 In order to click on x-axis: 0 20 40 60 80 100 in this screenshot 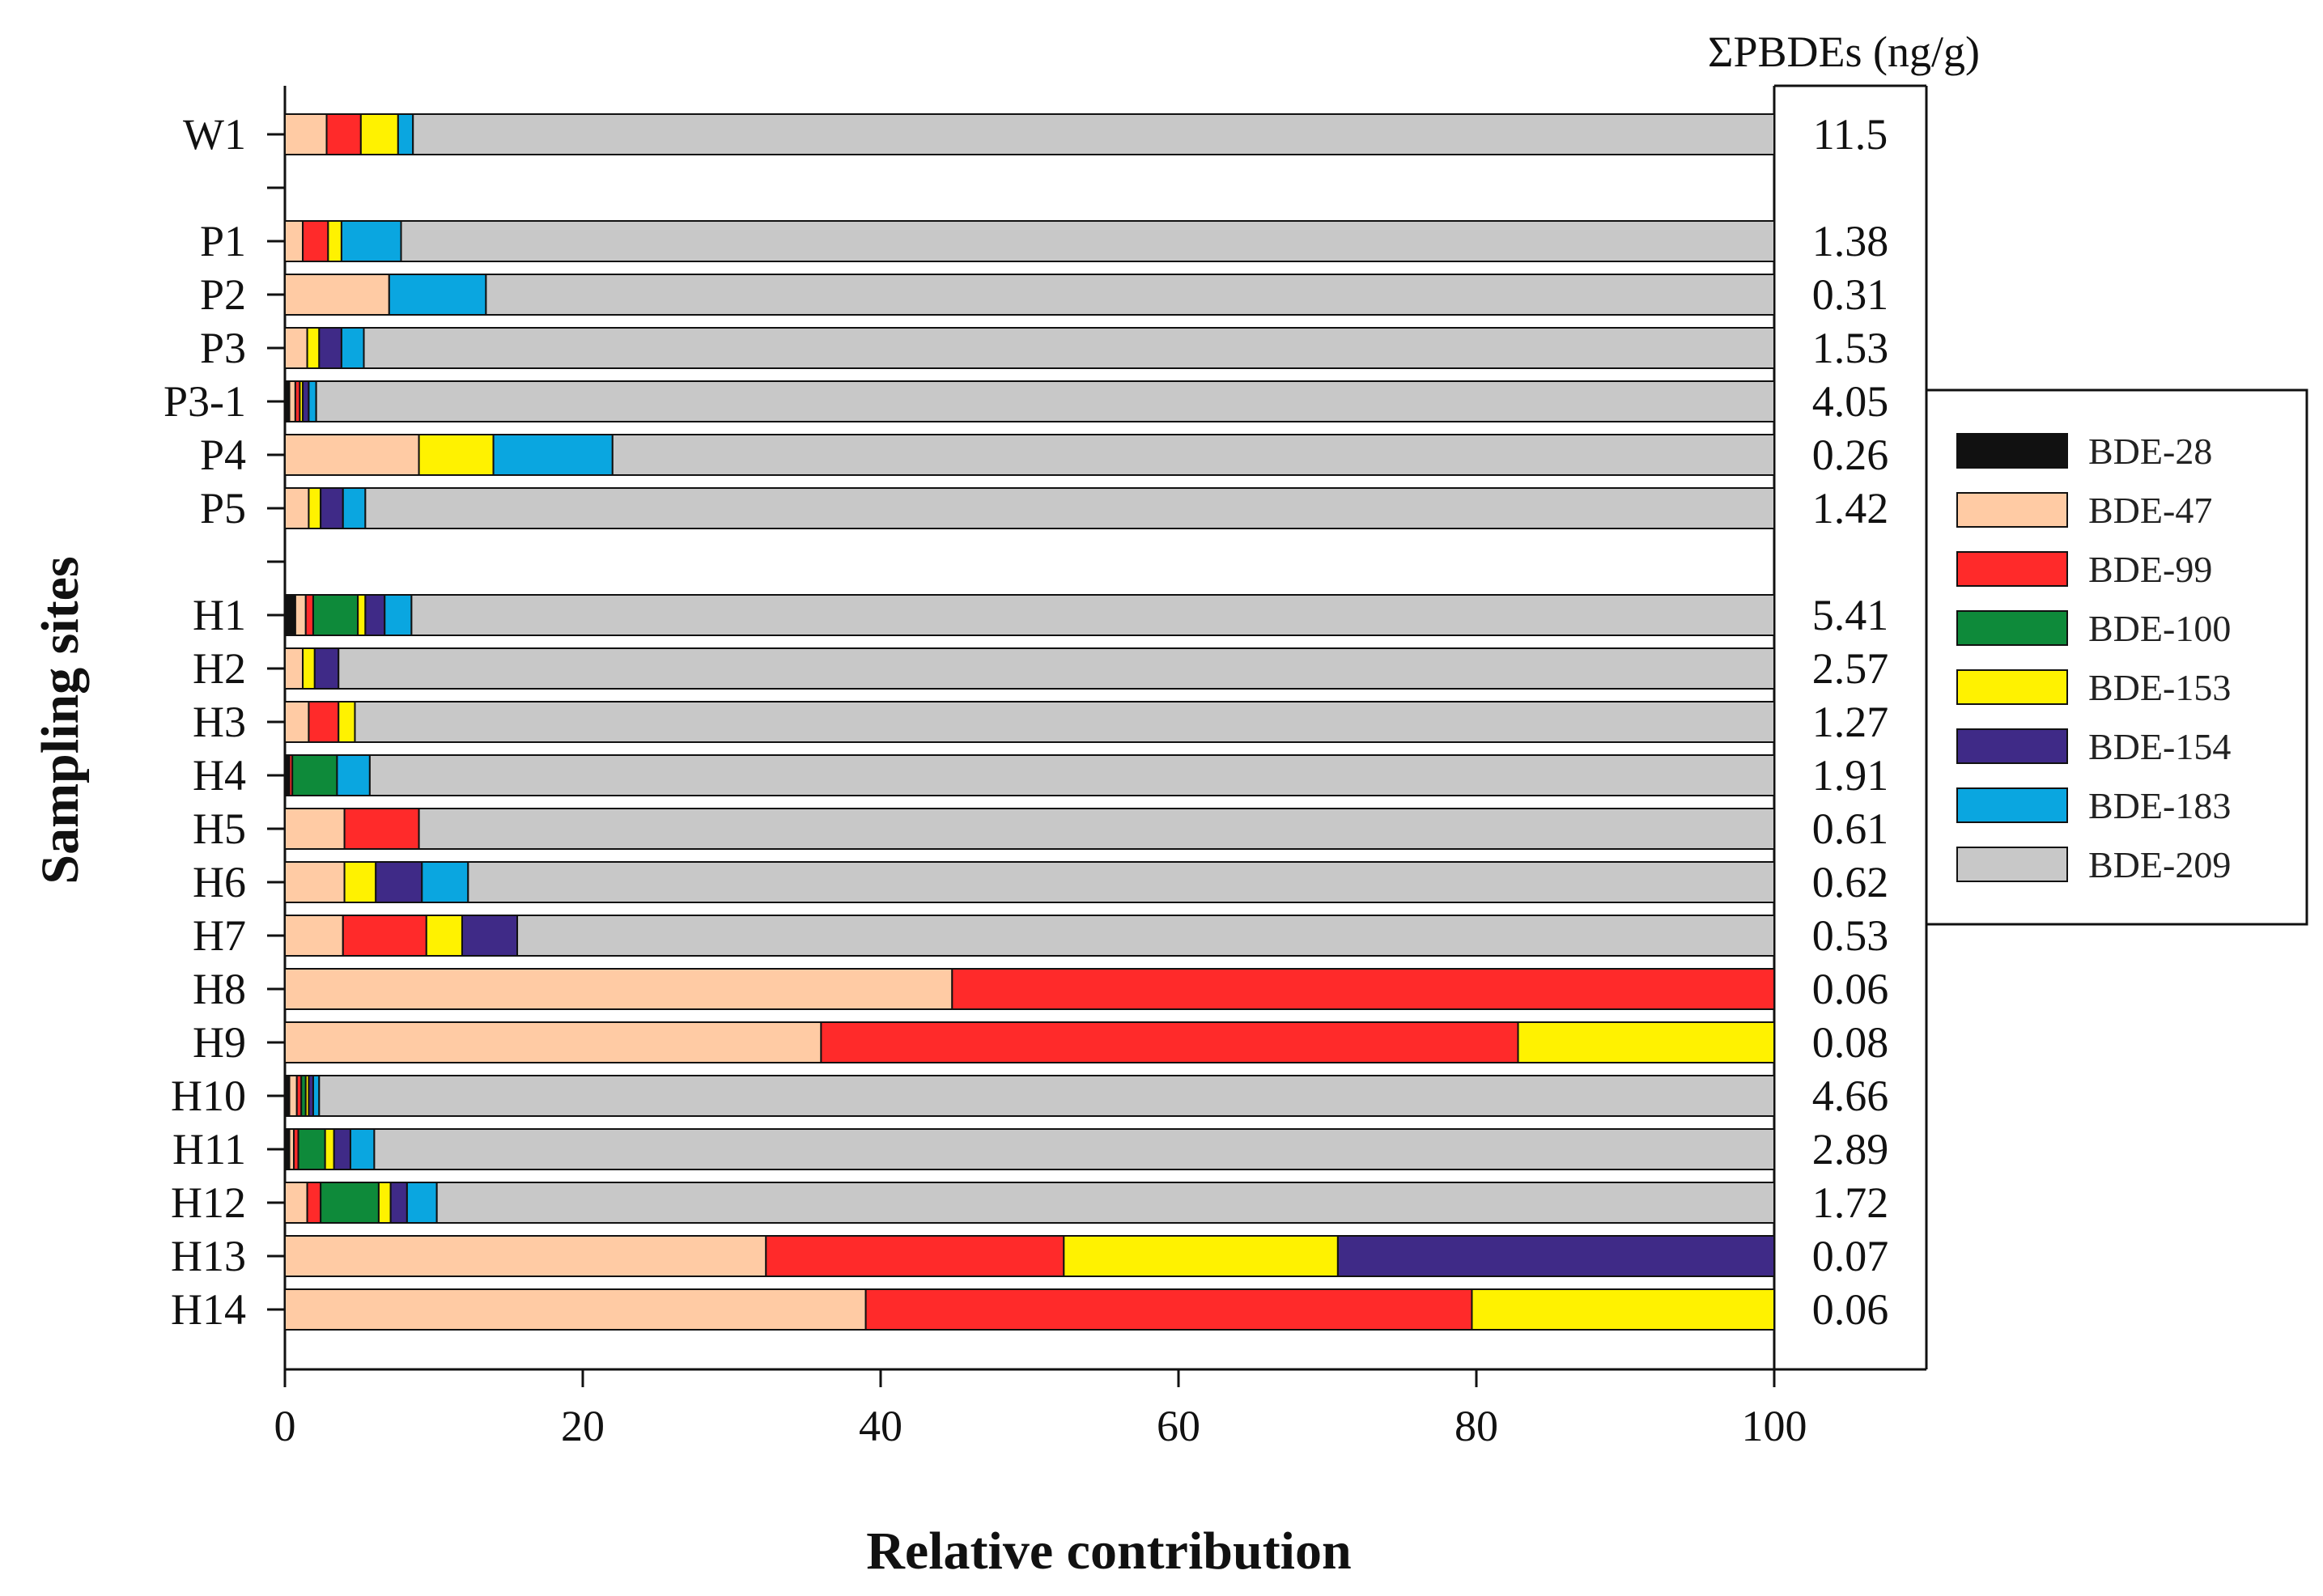, I will do `click(1040, 1410)`.